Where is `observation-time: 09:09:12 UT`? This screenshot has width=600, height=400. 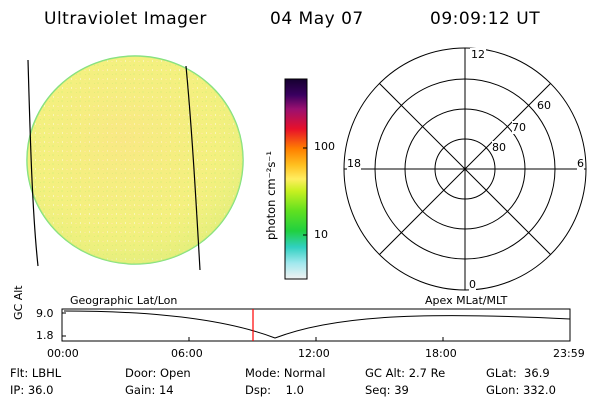
observation-time: 09:09:12 UT is located at coordinates (485, 19).